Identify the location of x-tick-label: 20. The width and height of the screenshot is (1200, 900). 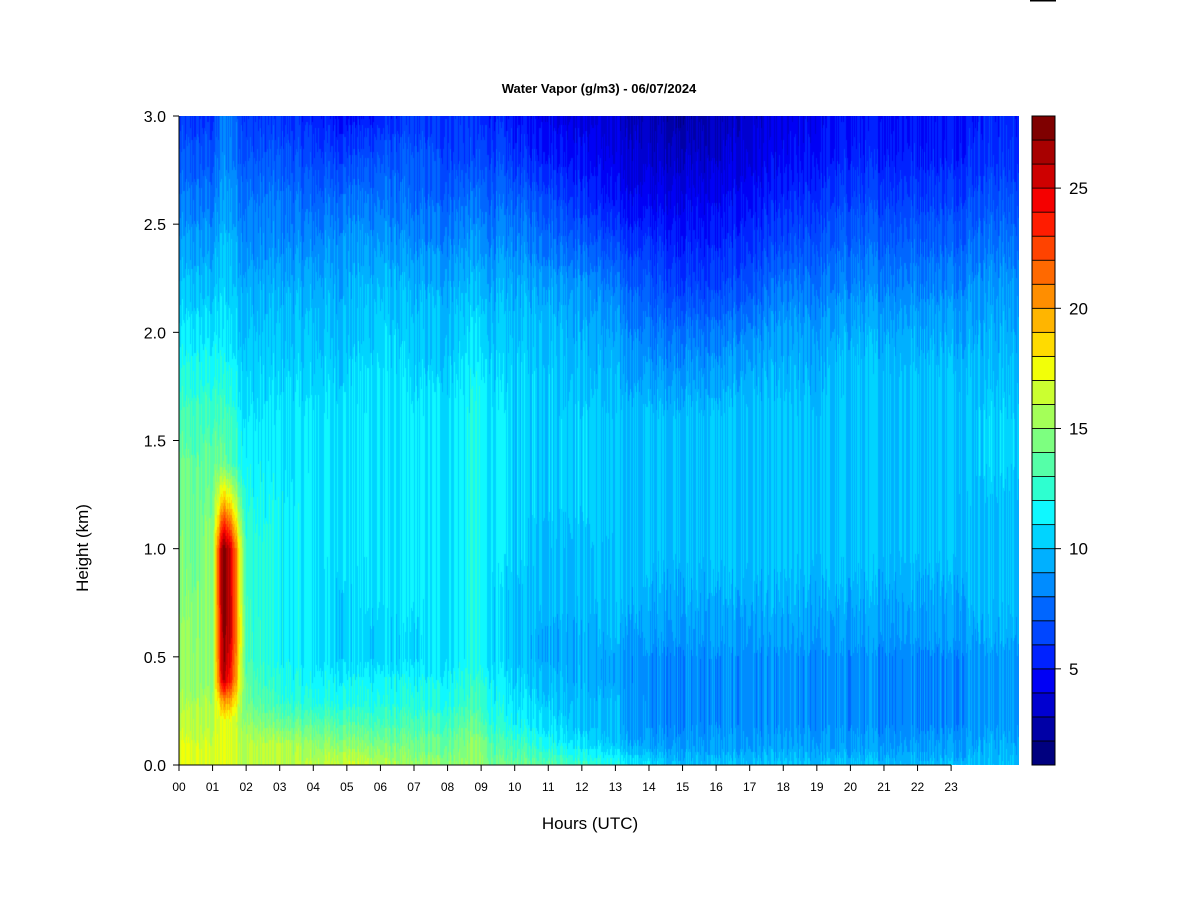
(851, 787).